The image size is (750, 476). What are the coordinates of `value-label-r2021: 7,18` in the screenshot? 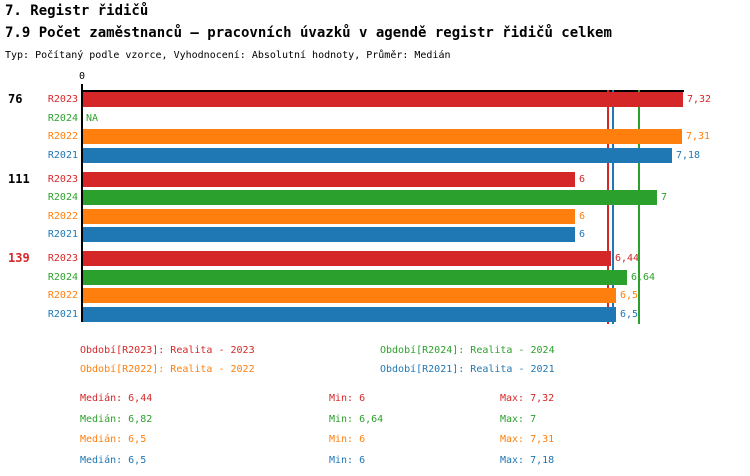 It's located at (688, 155).